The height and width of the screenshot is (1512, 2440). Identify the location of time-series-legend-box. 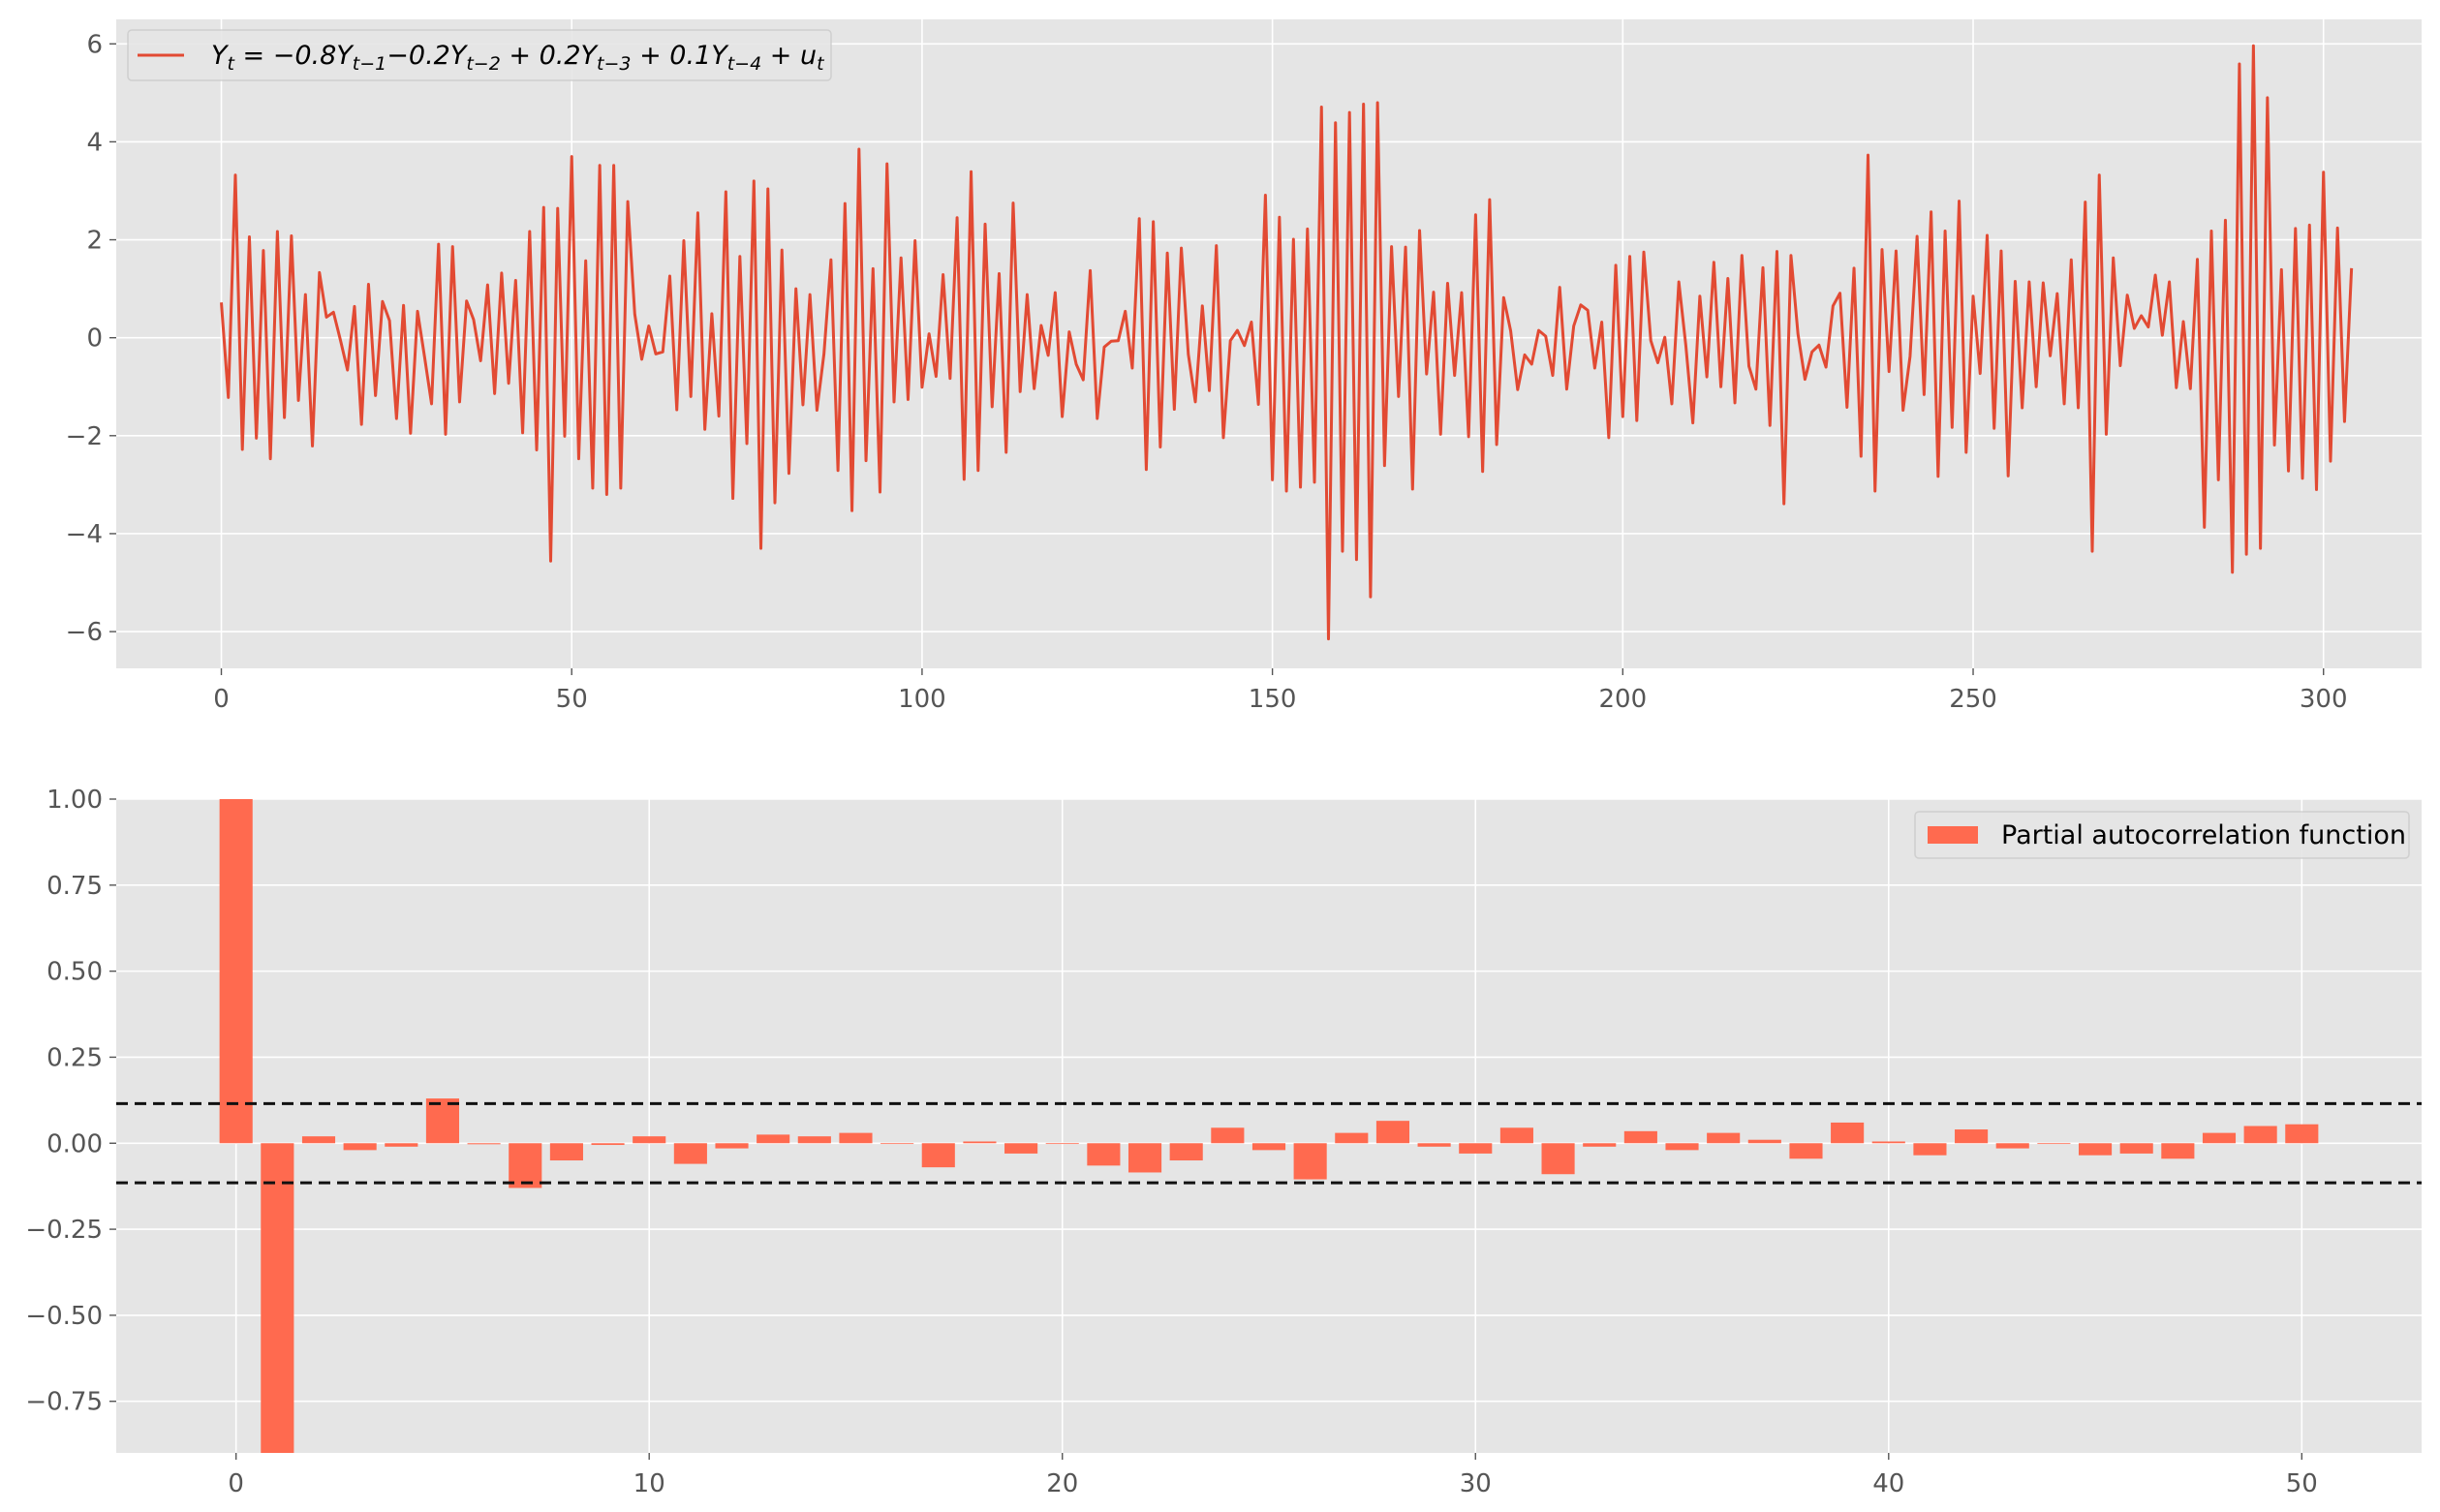
(479, 55).